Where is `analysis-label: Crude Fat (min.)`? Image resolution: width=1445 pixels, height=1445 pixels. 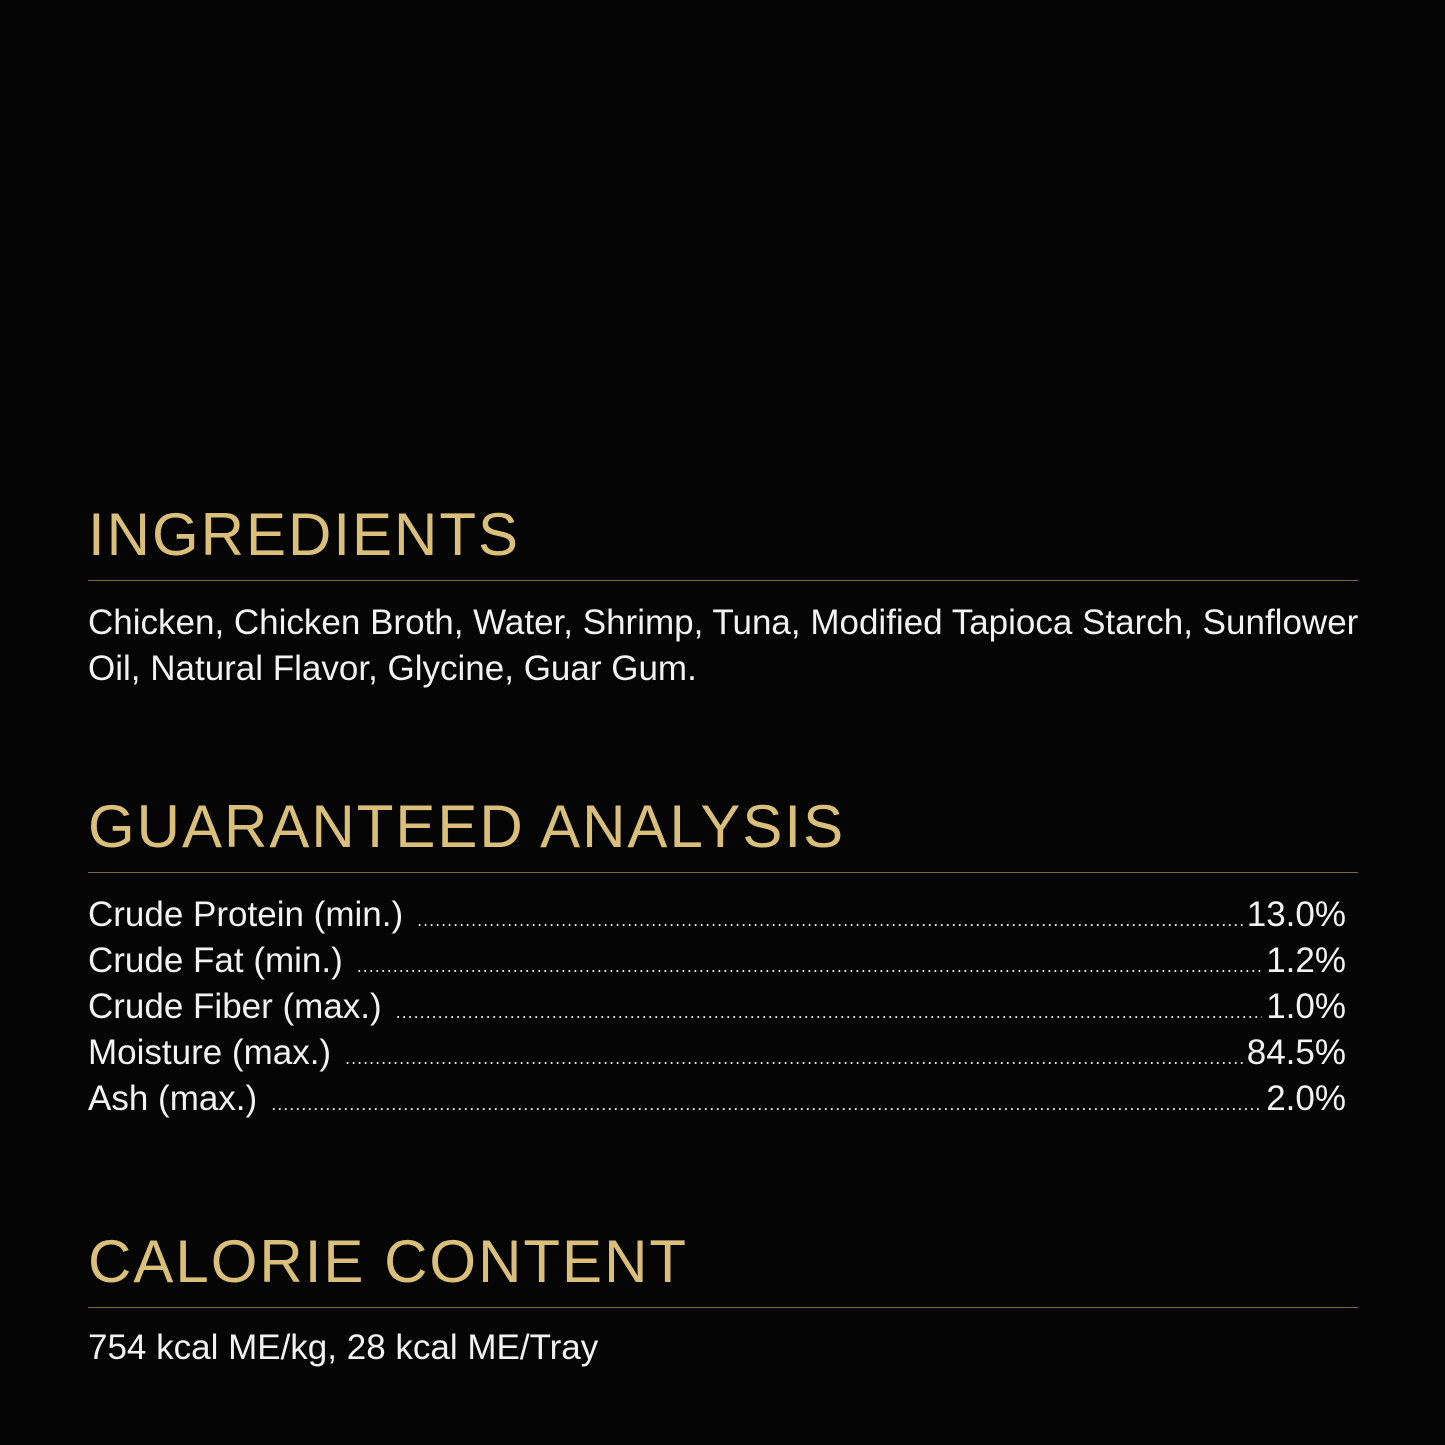
analysis-label: Crude Fat (min.) is located at coordinates (215, 960).